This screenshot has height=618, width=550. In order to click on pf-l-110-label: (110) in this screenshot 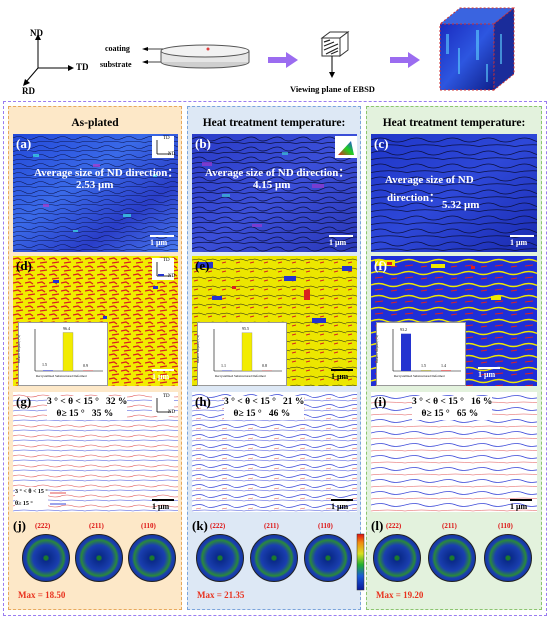, I will do `click(505, 526)`.